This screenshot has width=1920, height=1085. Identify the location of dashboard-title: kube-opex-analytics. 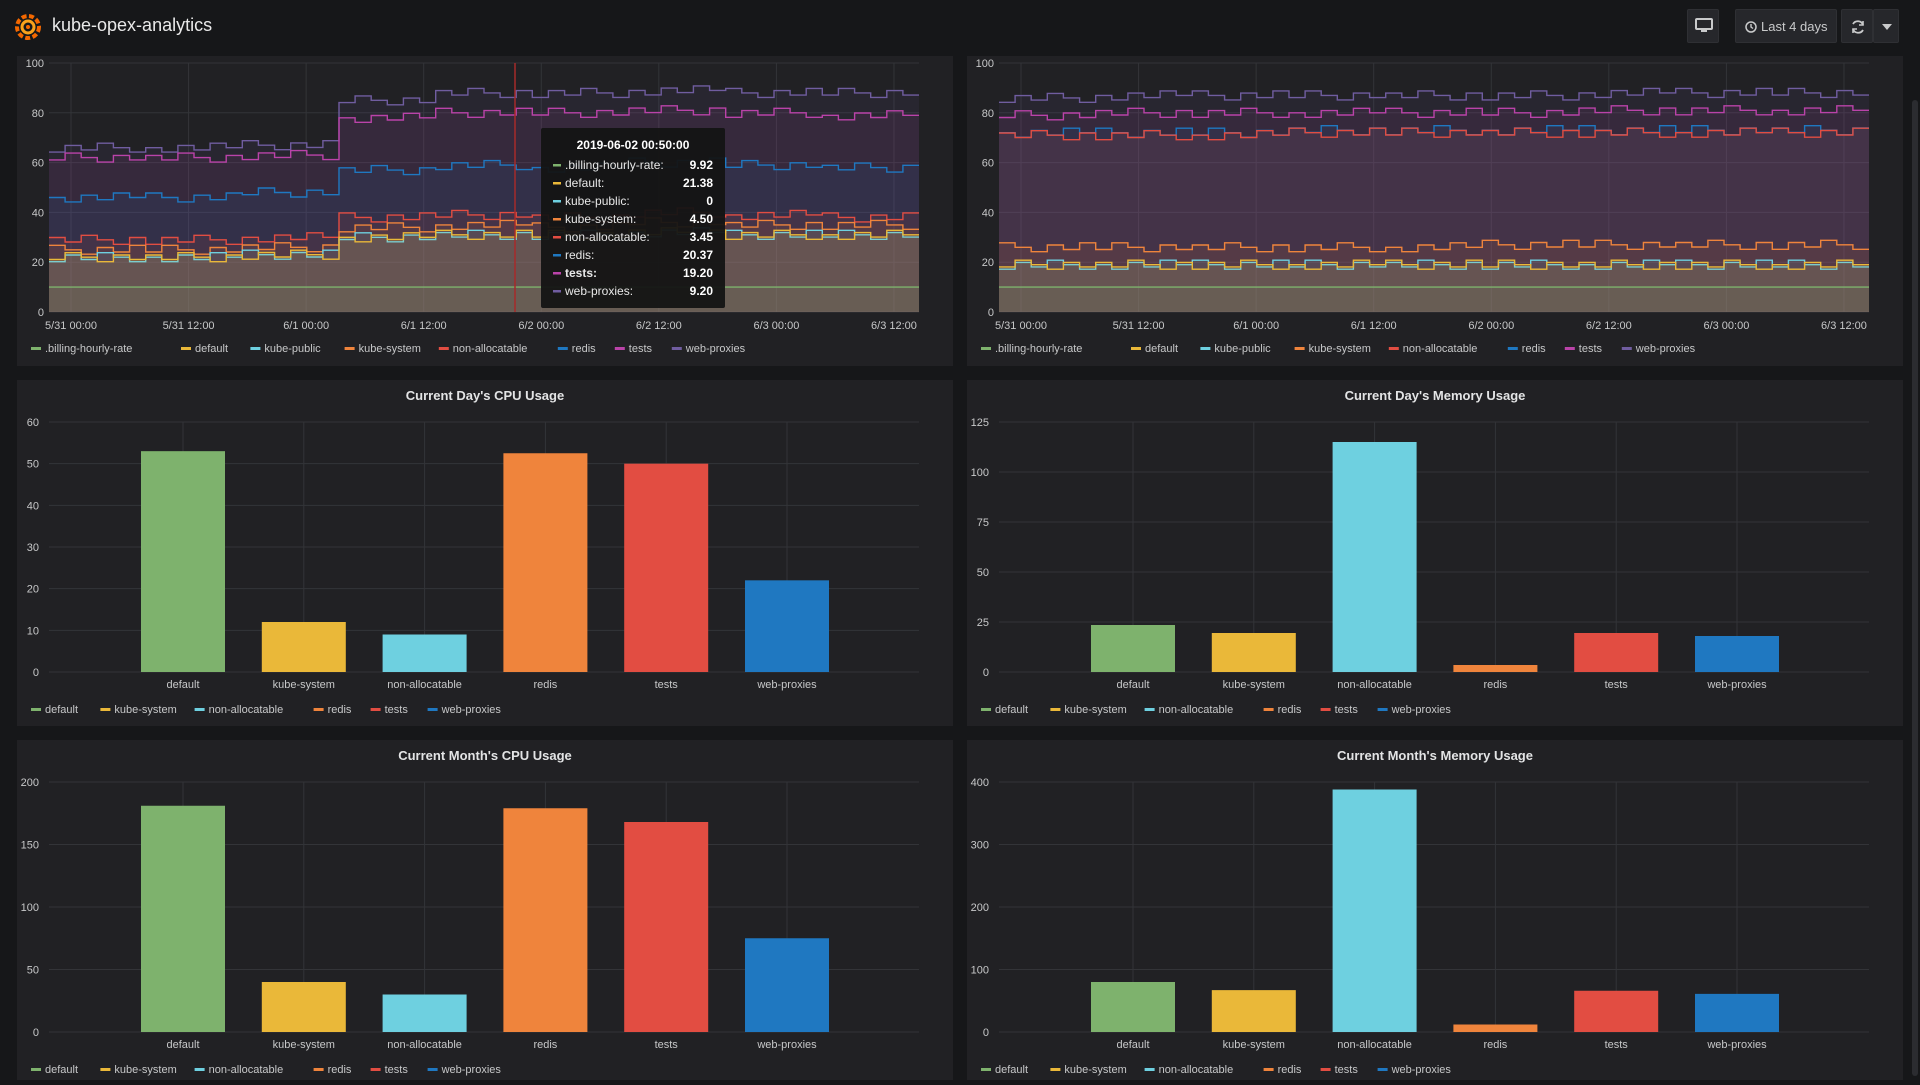
(132, 25).